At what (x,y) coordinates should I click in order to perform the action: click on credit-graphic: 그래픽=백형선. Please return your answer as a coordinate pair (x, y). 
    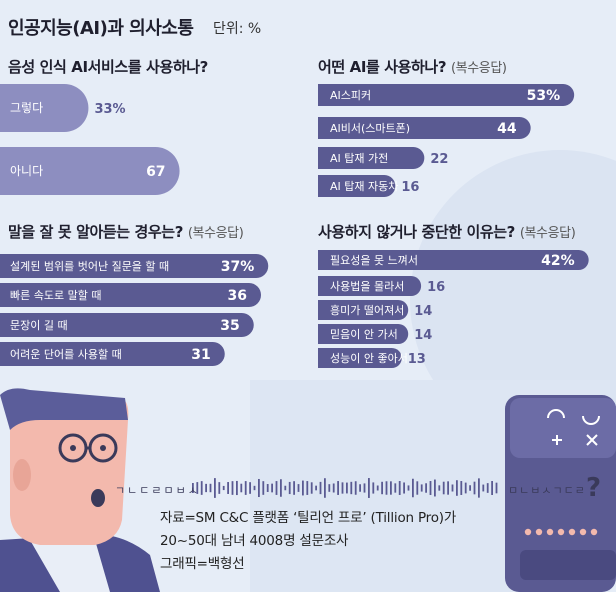
    Looking at the image, I should click on (202, 564).